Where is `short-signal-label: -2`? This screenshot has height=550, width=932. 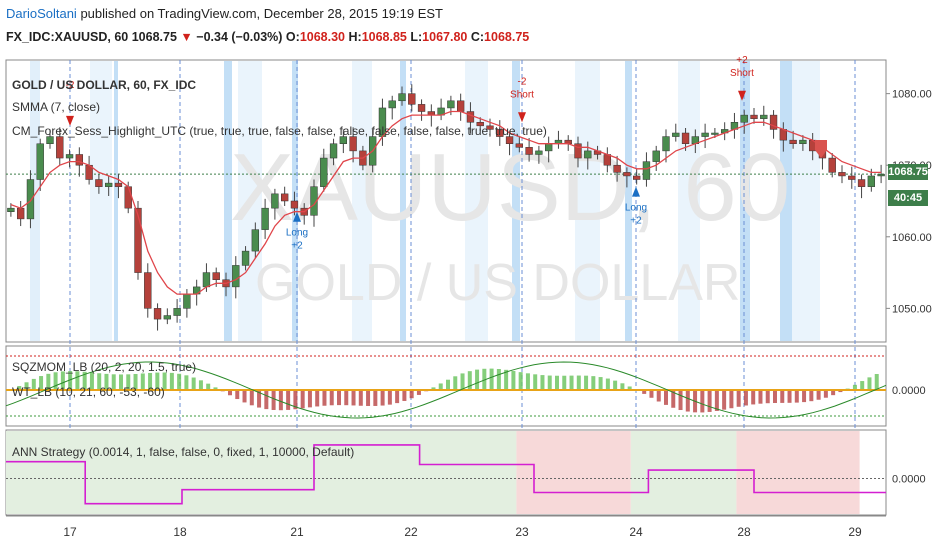 short-signal-label: -2 is located at coordinates (70, 85).